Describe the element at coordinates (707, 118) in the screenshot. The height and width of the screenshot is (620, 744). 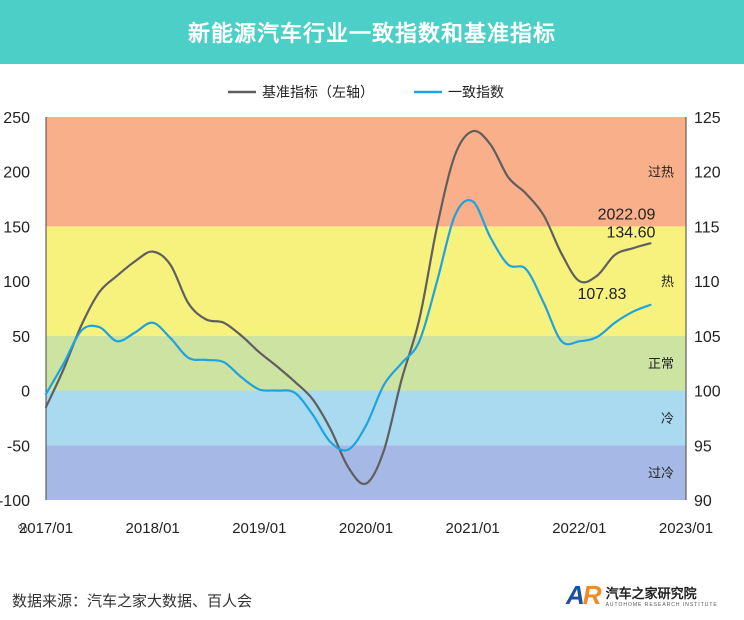
I see `right-tick-label: 125` at that location.